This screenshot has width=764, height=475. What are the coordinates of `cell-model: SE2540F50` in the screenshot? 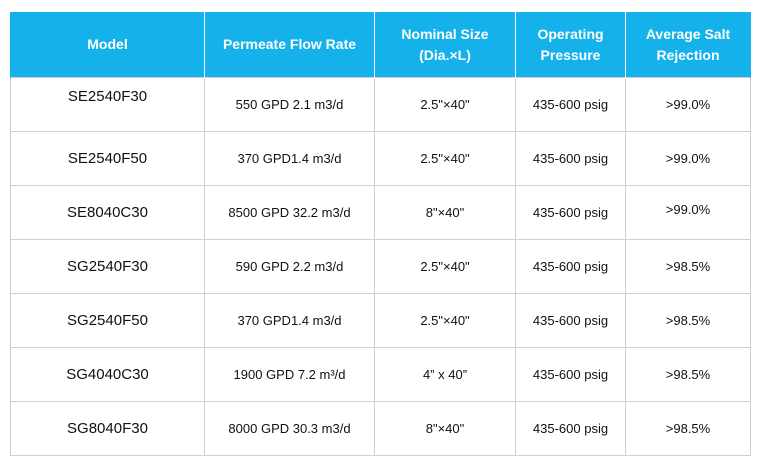 It's located at (107, 158).